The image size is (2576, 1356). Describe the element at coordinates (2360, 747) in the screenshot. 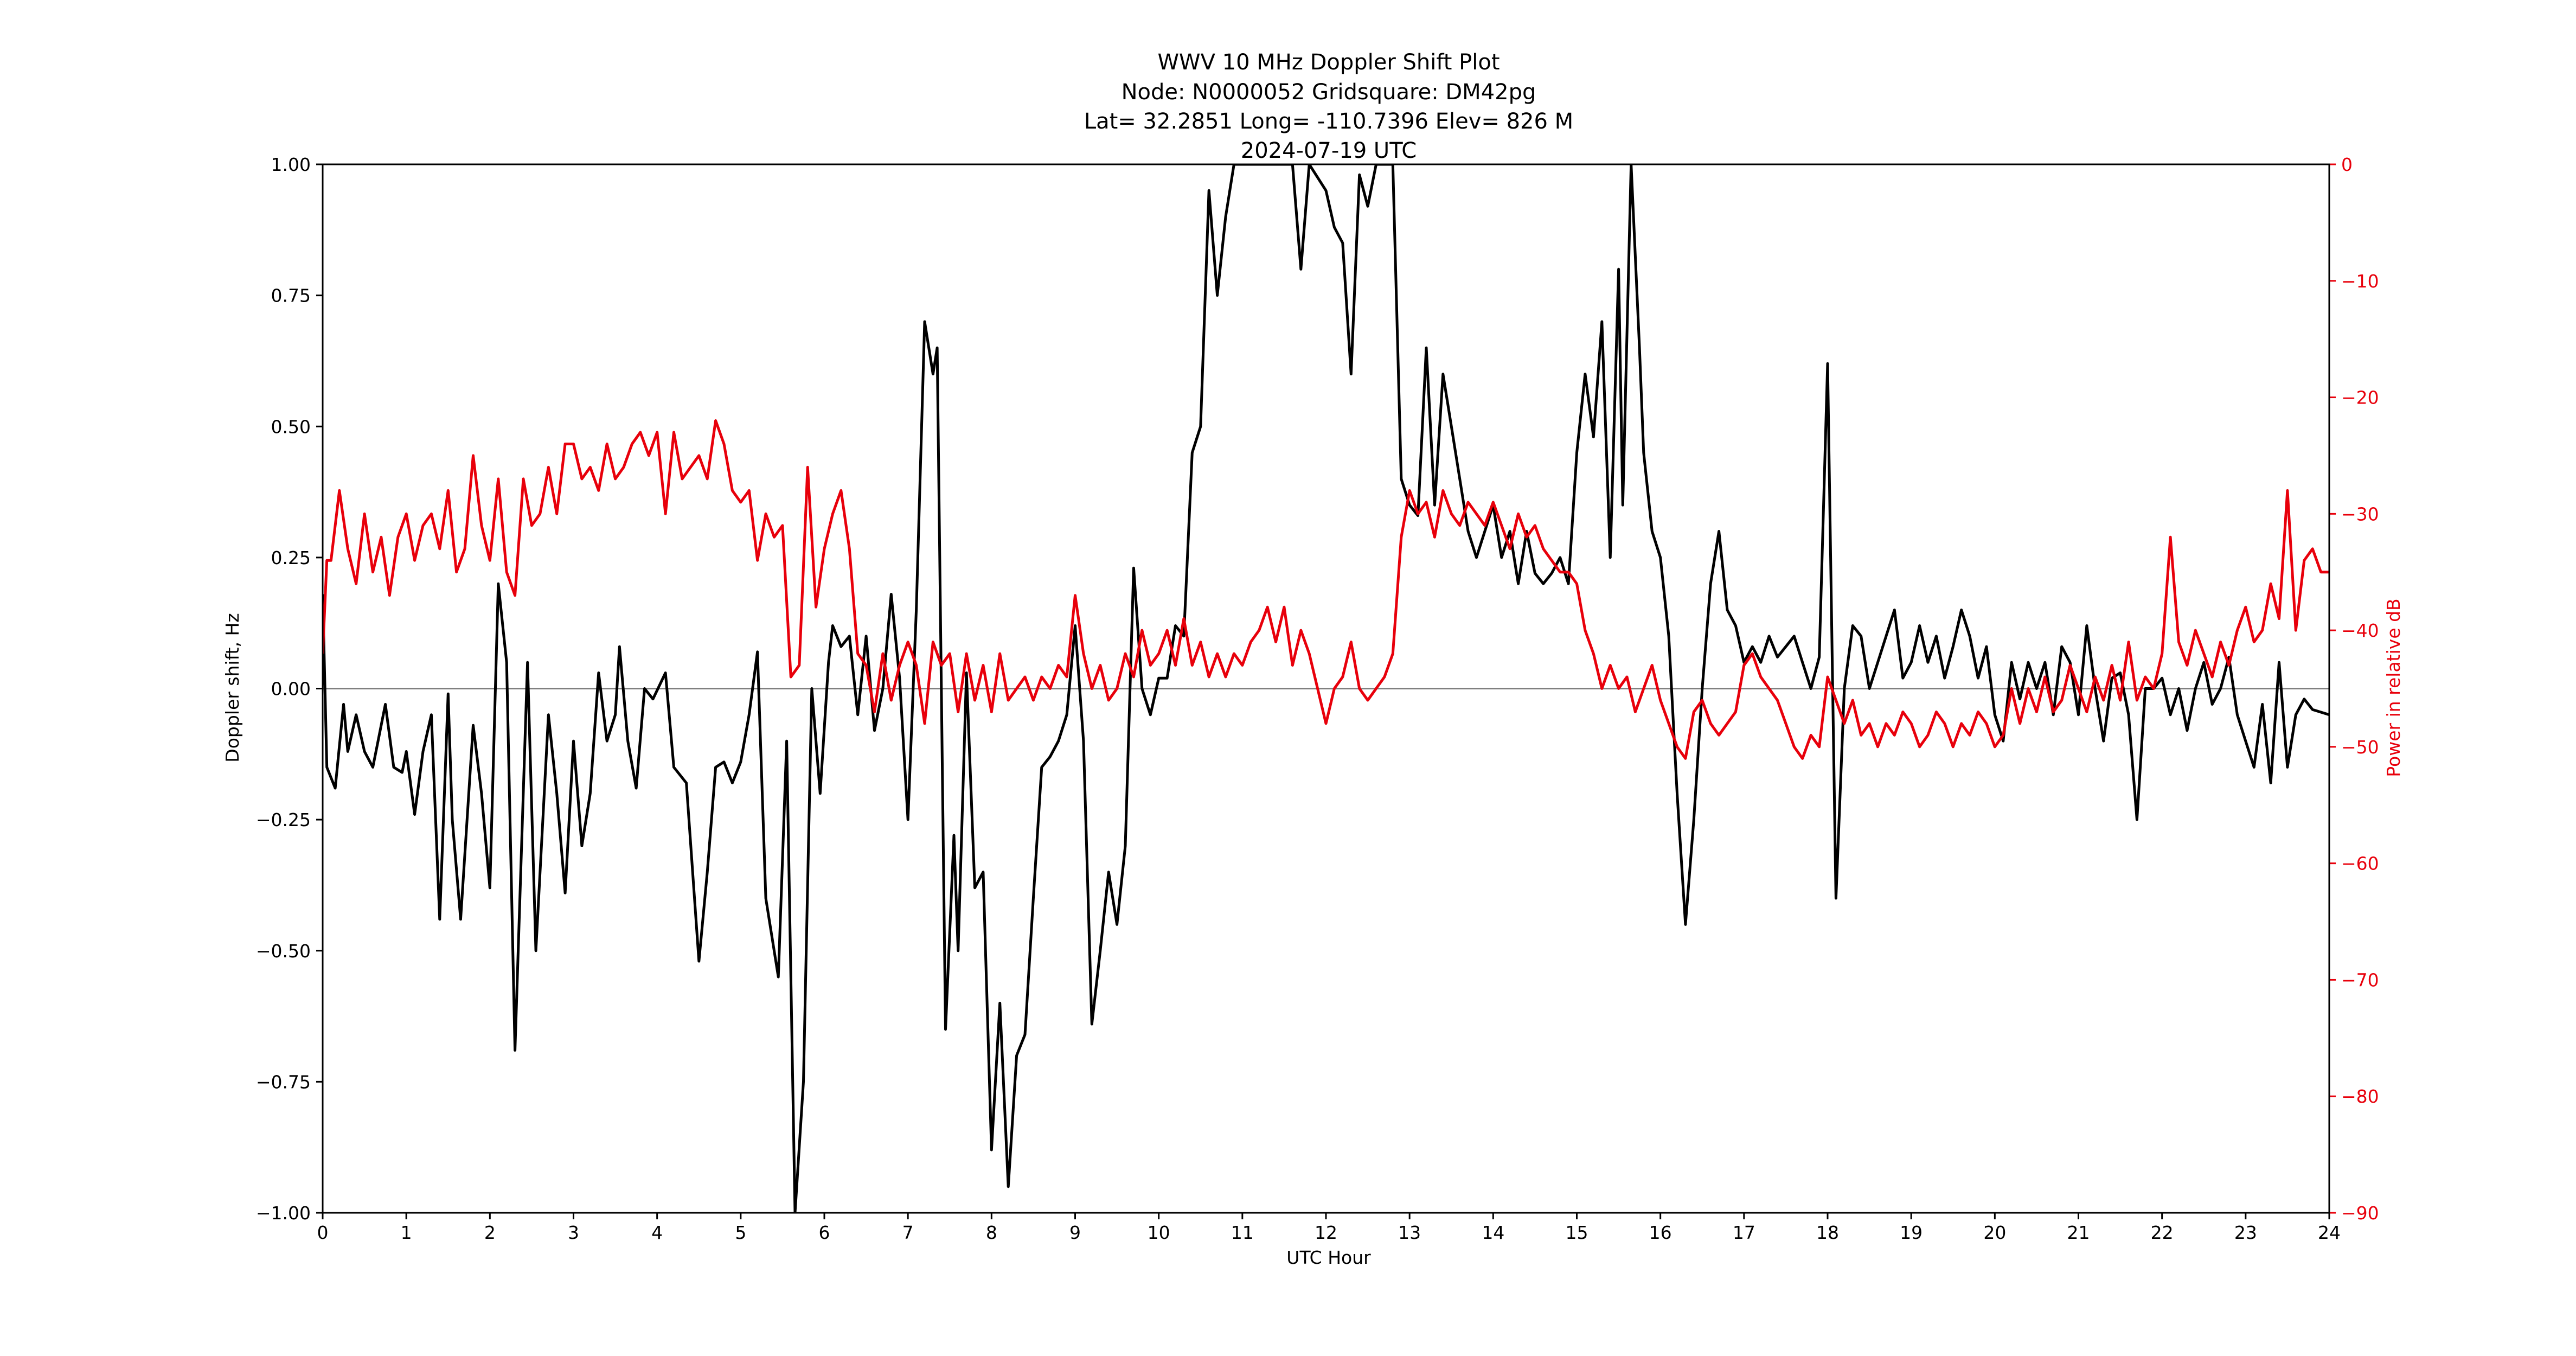

I see `right-tick-label: −50` at that location.